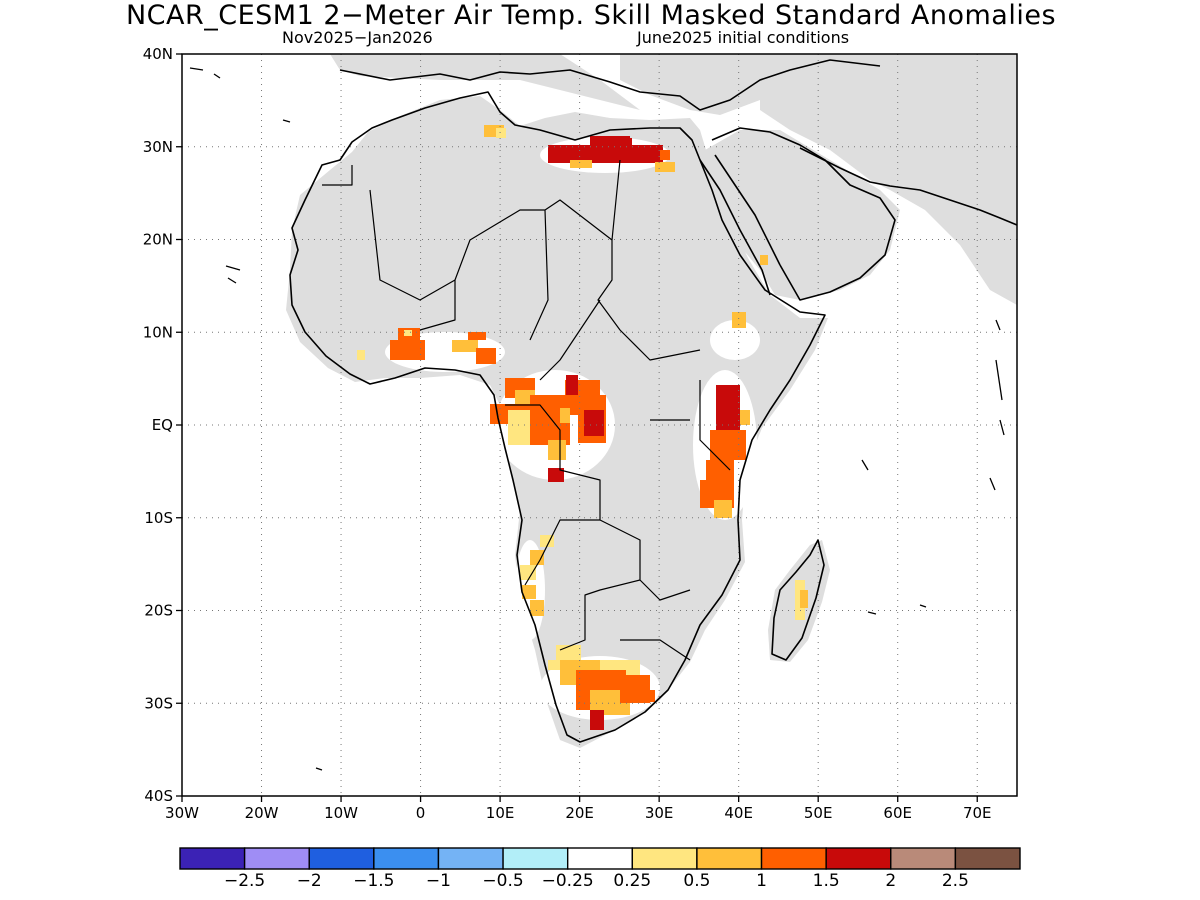 The width and height of the screenshot is (1200, 900). I want to click on colorbar-label: −0.25, so click(568, 881).